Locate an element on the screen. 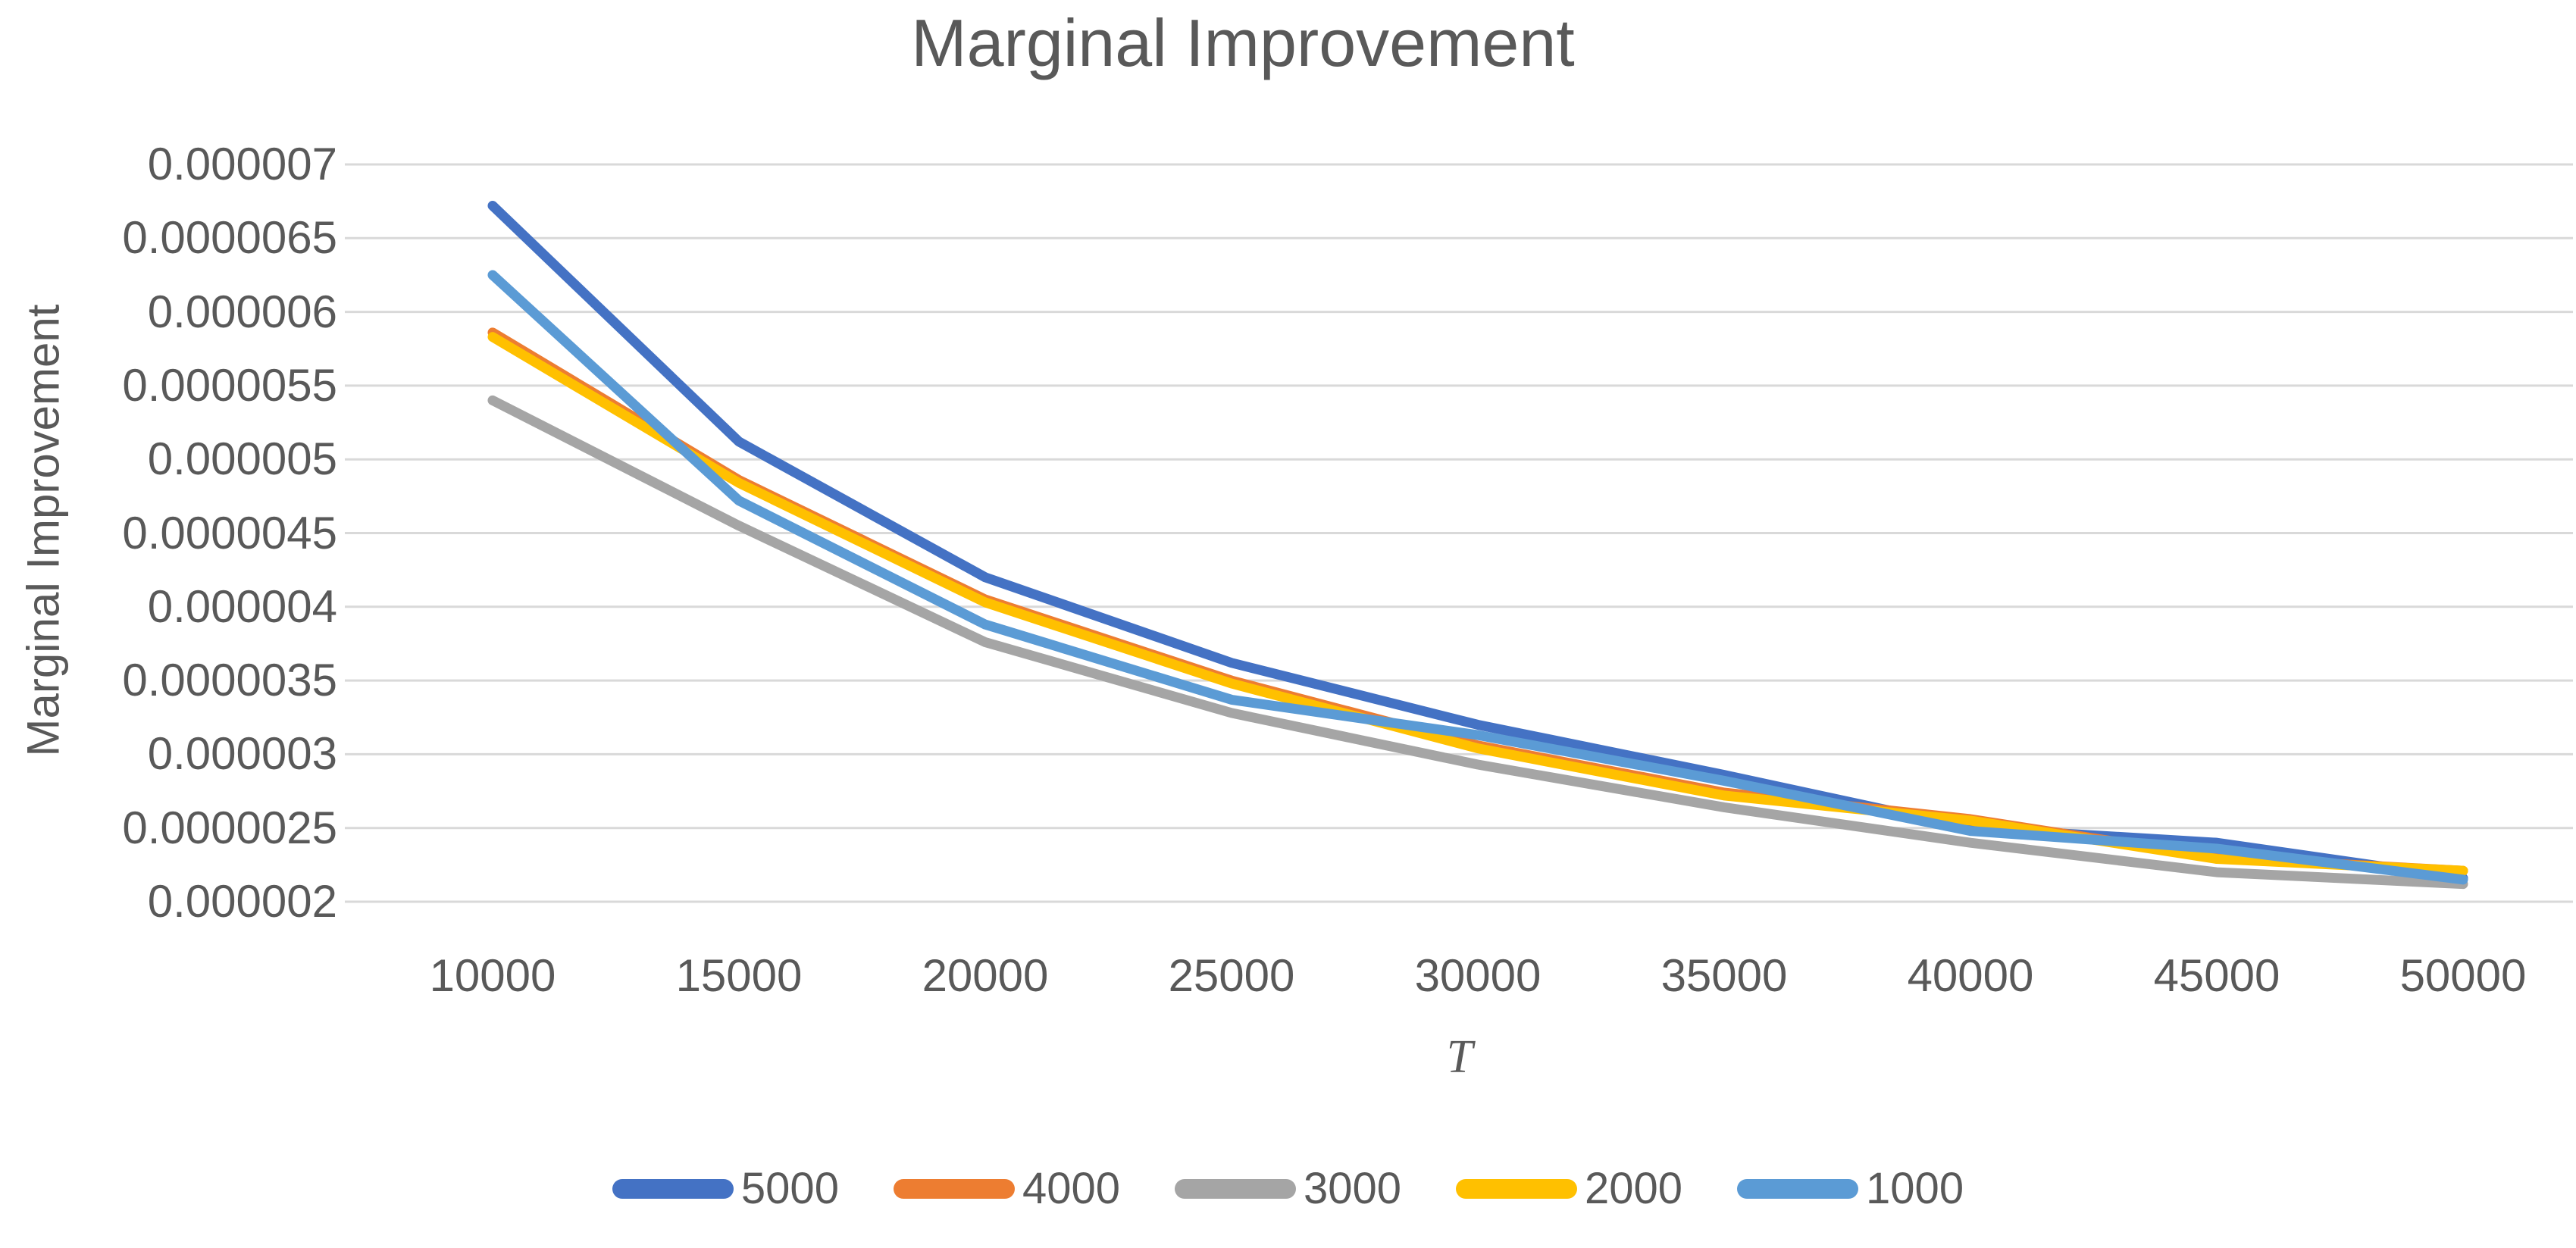 This screenshot has width=2576, height=1248. legend: 5000 4000 3000 2000 1000 is located at coordinates (1288, 1189).